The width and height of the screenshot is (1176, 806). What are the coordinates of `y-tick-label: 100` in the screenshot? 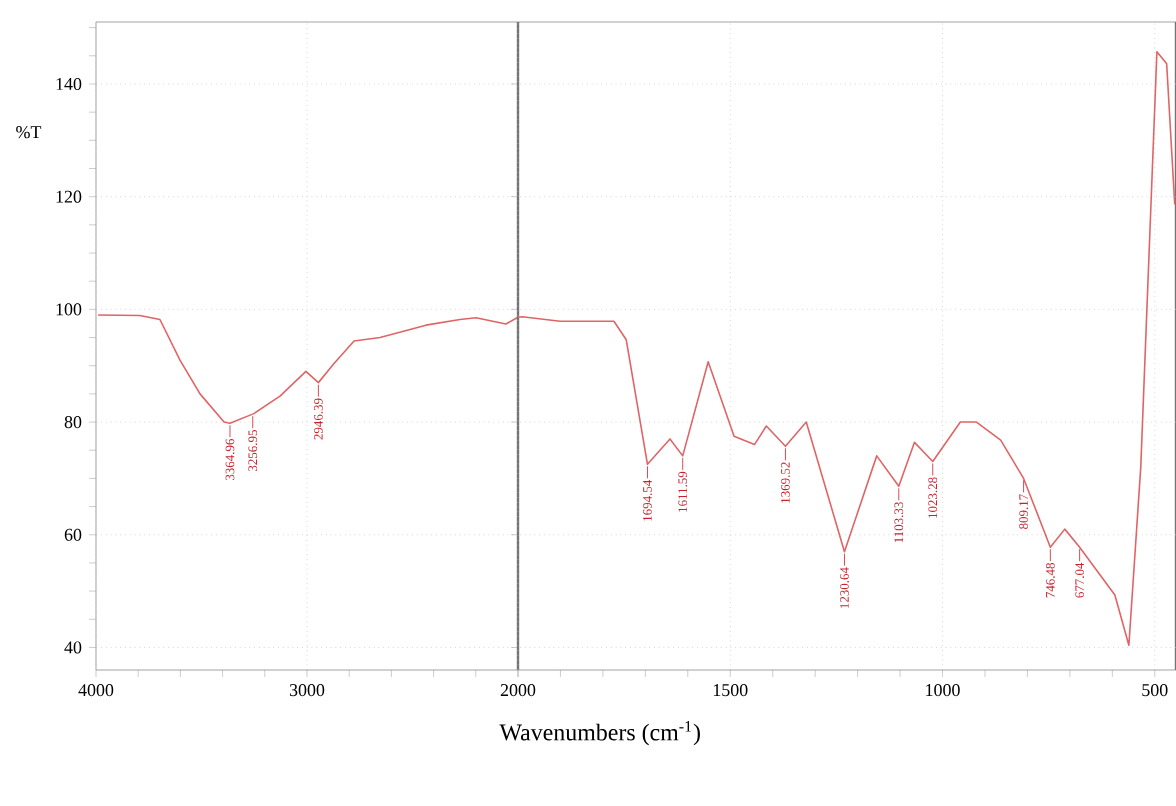 It's located at (69, 309).